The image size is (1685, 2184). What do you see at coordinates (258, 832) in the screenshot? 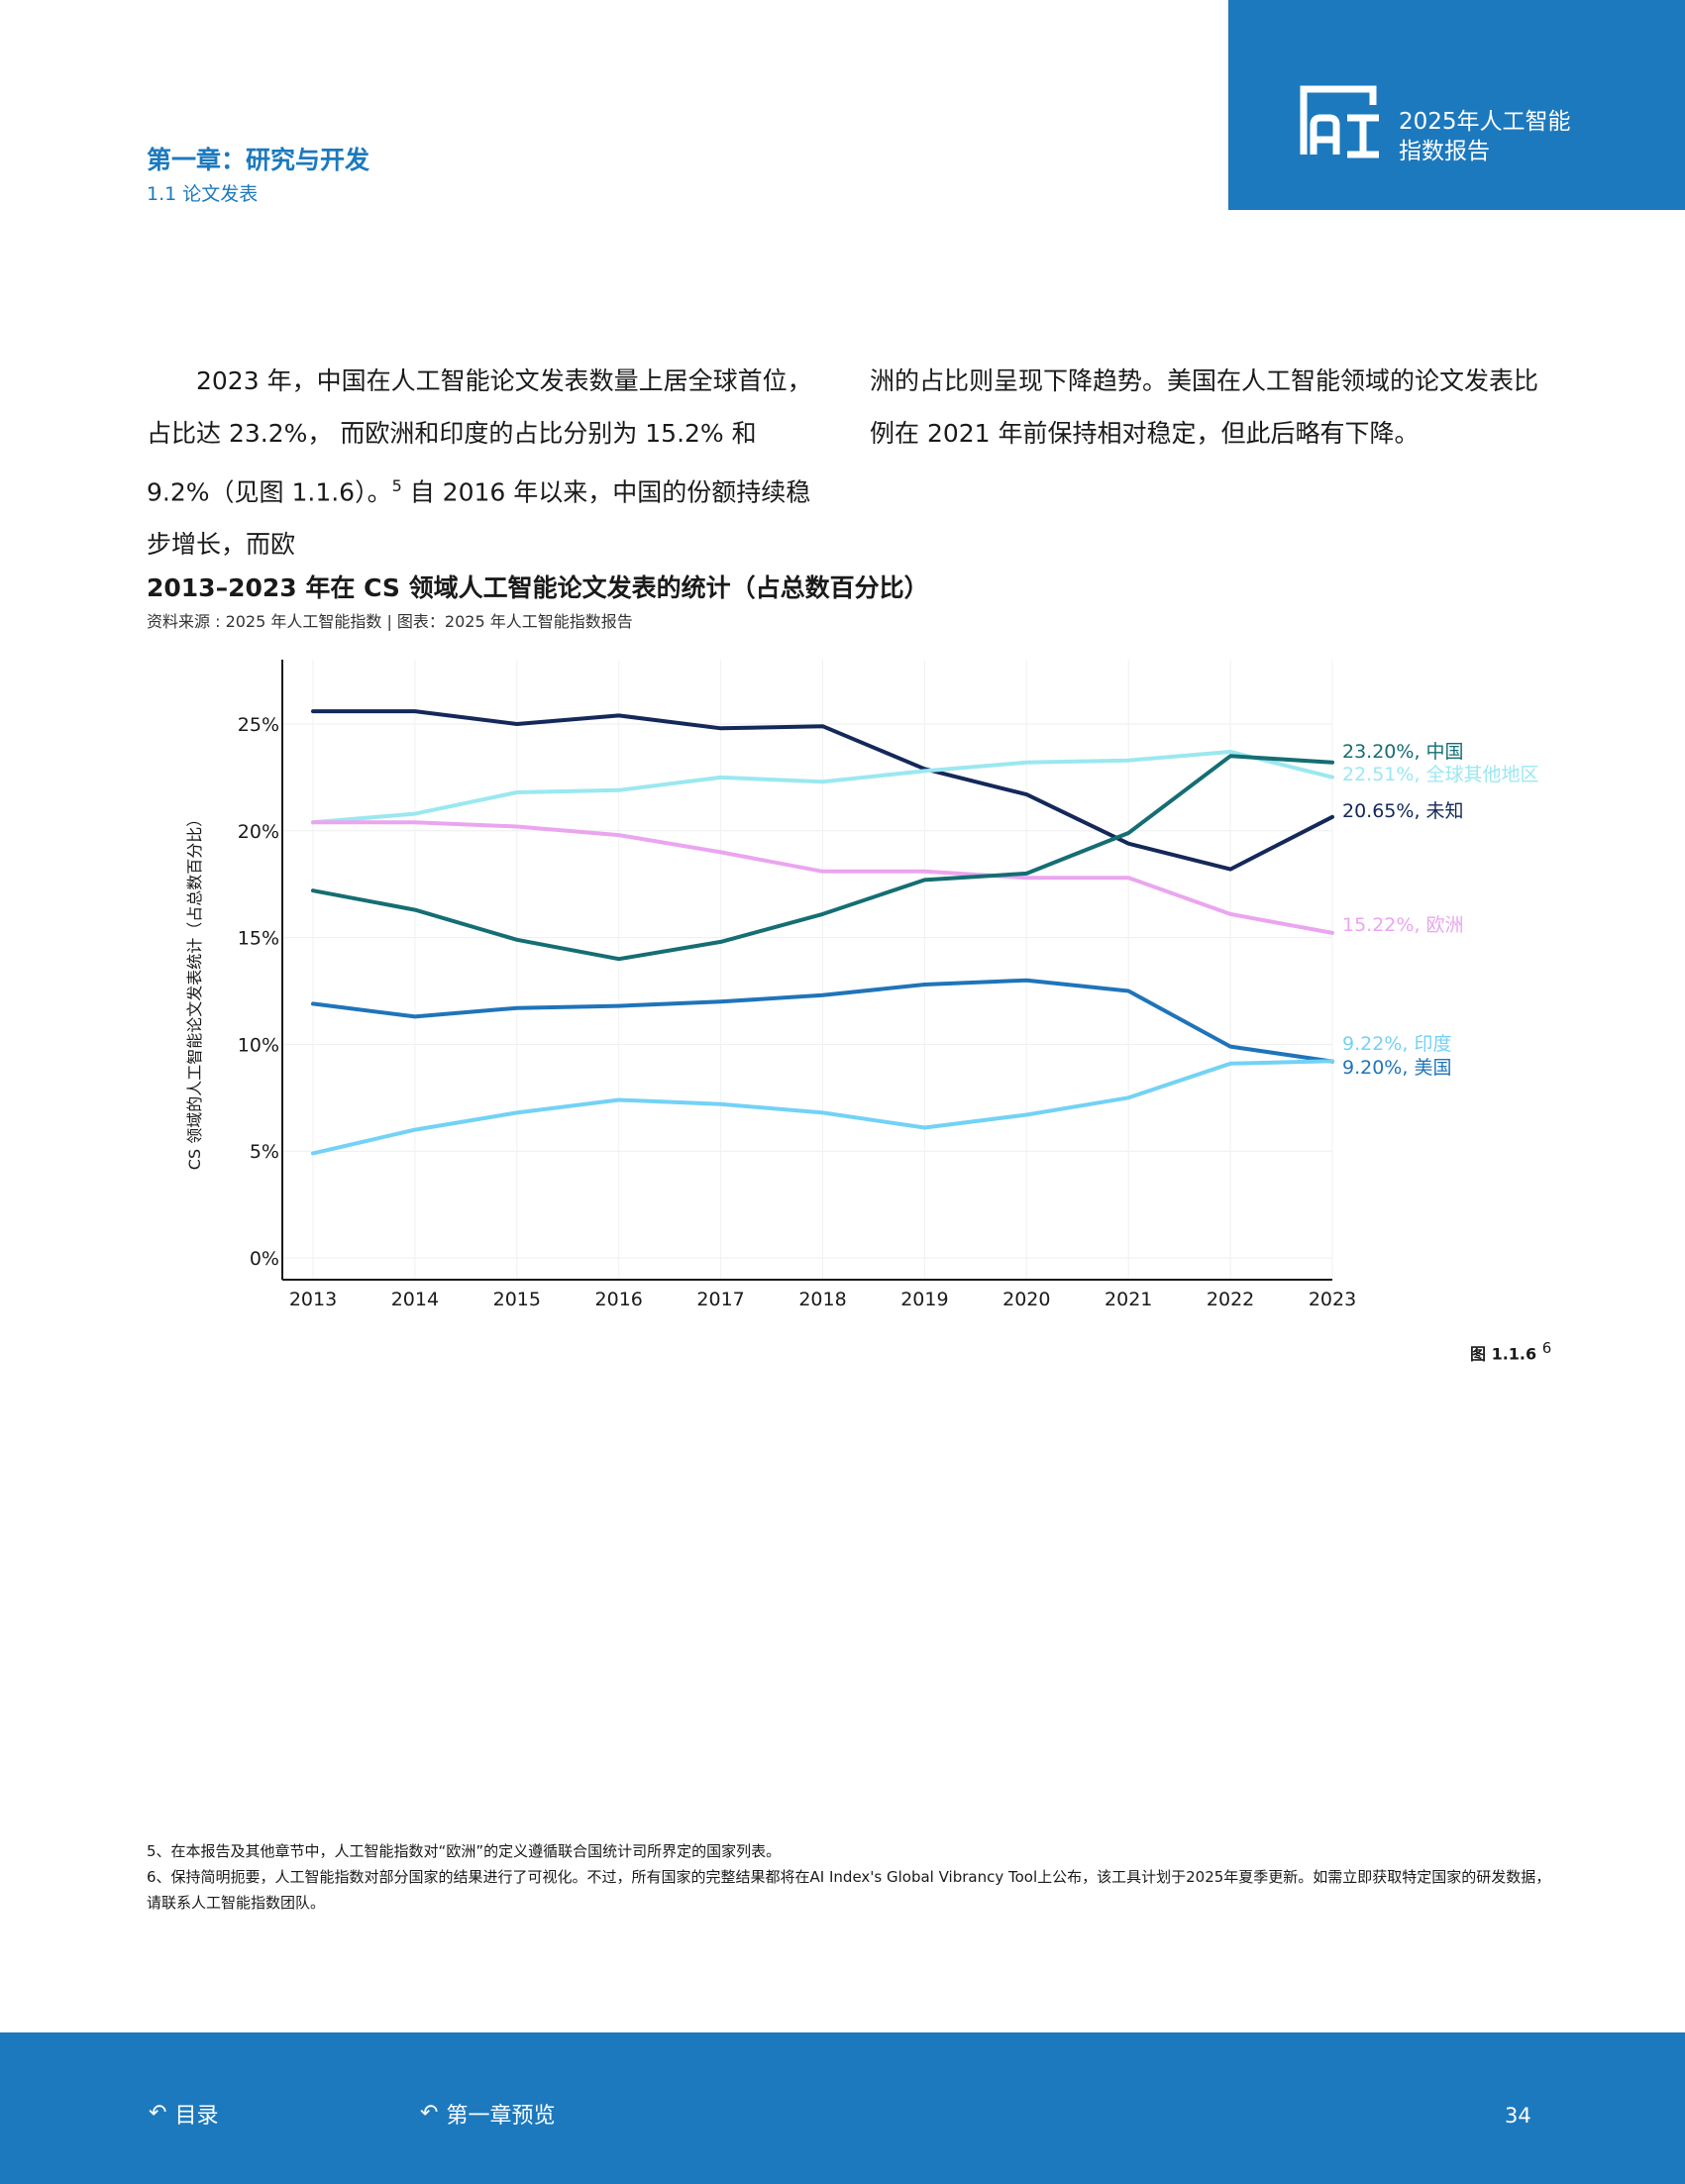
I see `y-tick-label: 20%` at bounding box center [258, 832].